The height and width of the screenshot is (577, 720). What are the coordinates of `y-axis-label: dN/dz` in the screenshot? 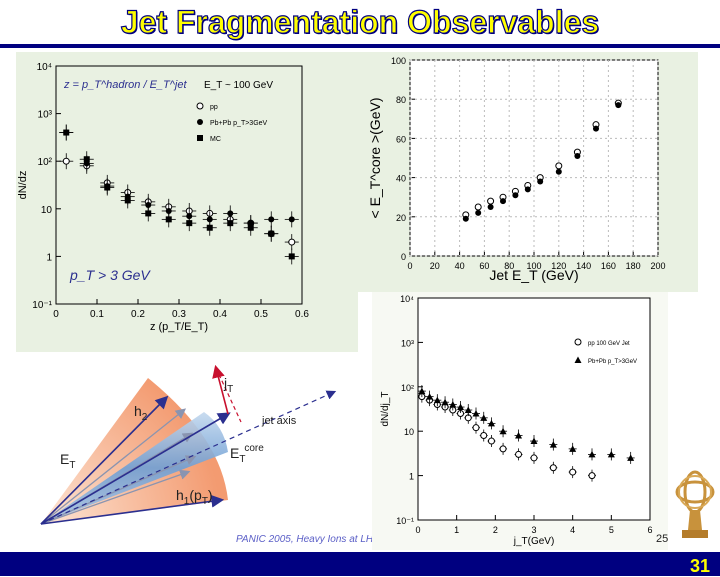 It's located at (23, 185).